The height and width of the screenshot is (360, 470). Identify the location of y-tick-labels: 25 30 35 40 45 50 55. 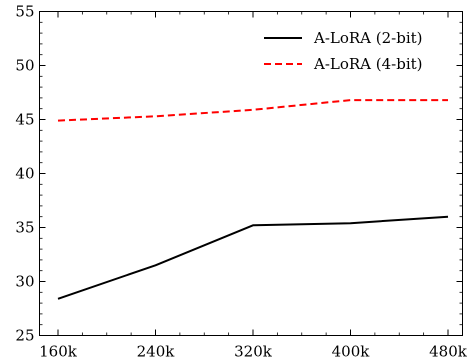
(24, 174).